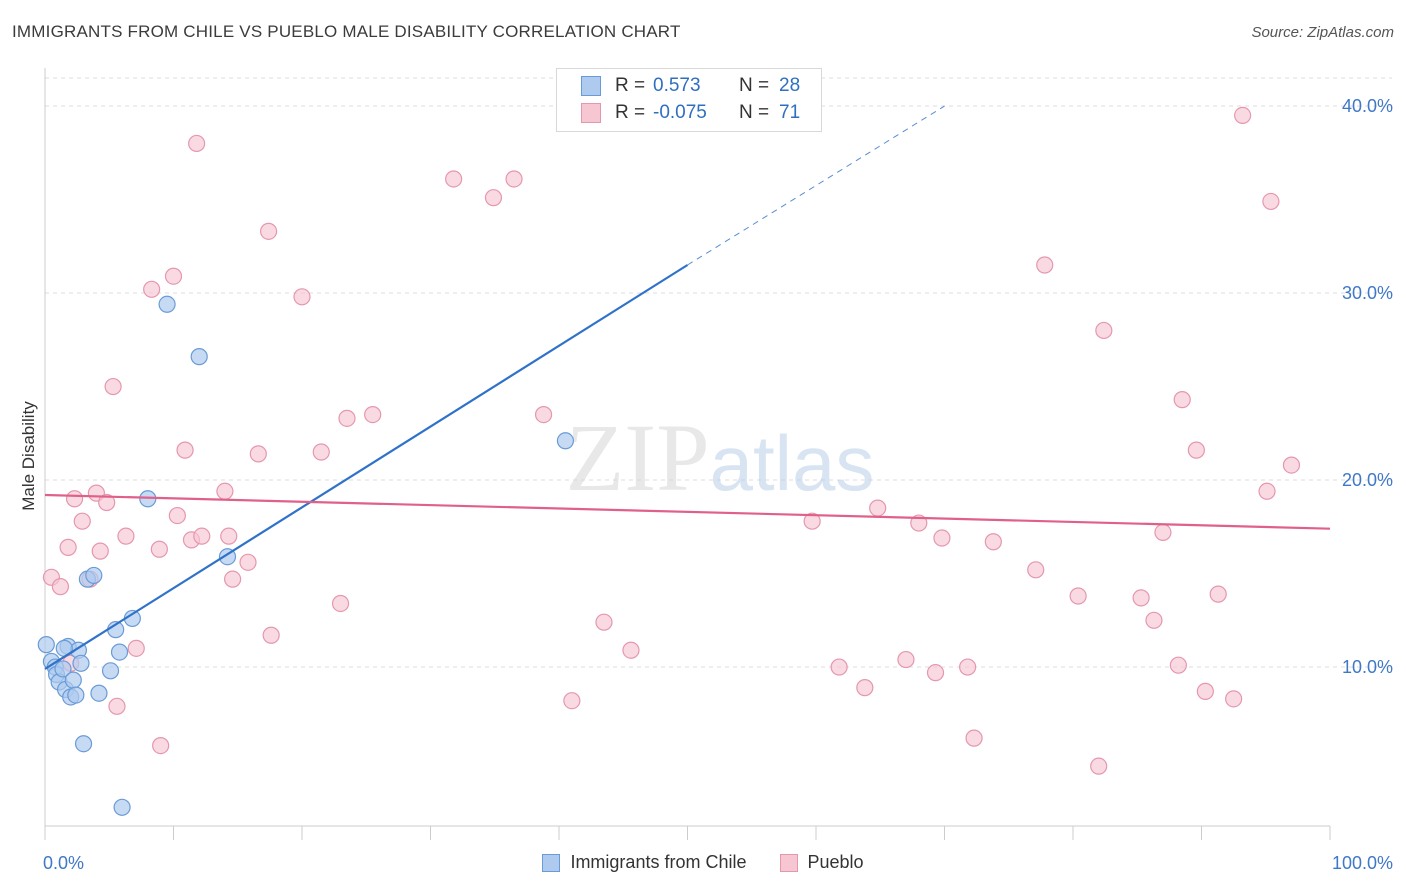 The width and height of the screenshot is (1406, 892). What do you see at coordinates (790, 85) in the screenshot?
I see `n-value-chile: 28` at bounding box center [790, 85].